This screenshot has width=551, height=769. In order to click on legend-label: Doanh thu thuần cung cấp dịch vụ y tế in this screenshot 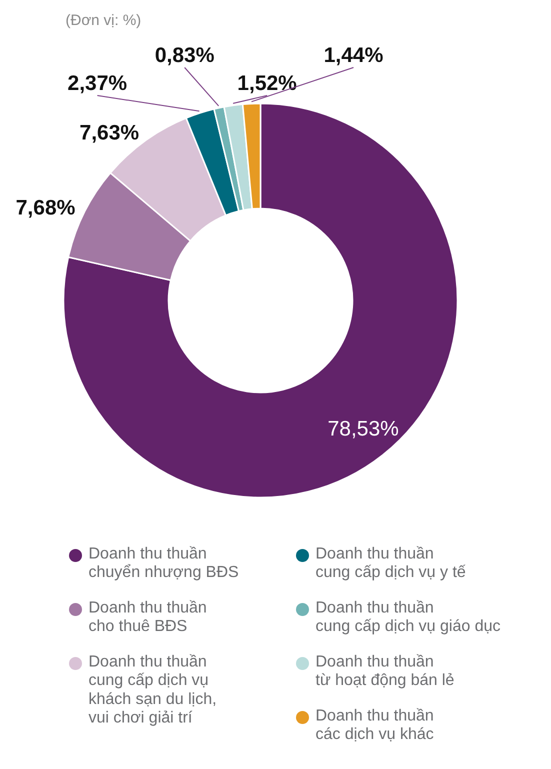, I will do `click(391, 564)`.